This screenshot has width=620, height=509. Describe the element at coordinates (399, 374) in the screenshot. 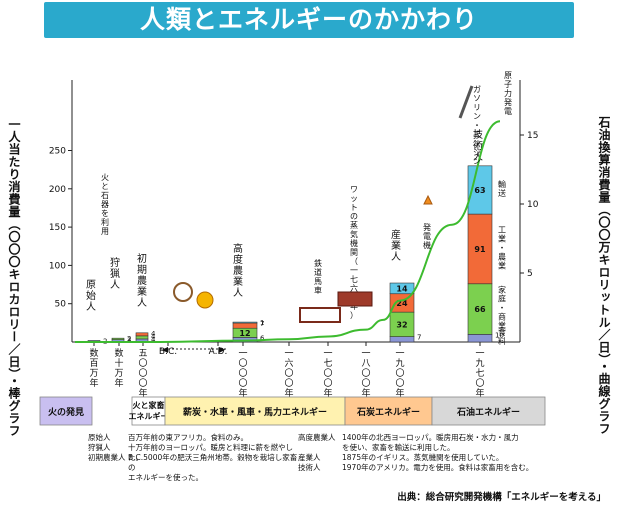

I see `x-tick-label: 一九〇〇年` at that location.